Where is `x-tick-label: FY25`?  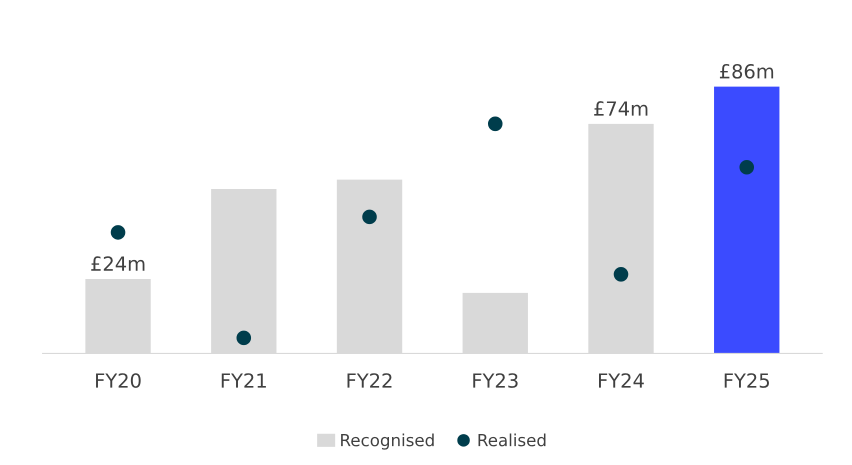 x-tick-label: FY25 is located at coordinates (746, 380).